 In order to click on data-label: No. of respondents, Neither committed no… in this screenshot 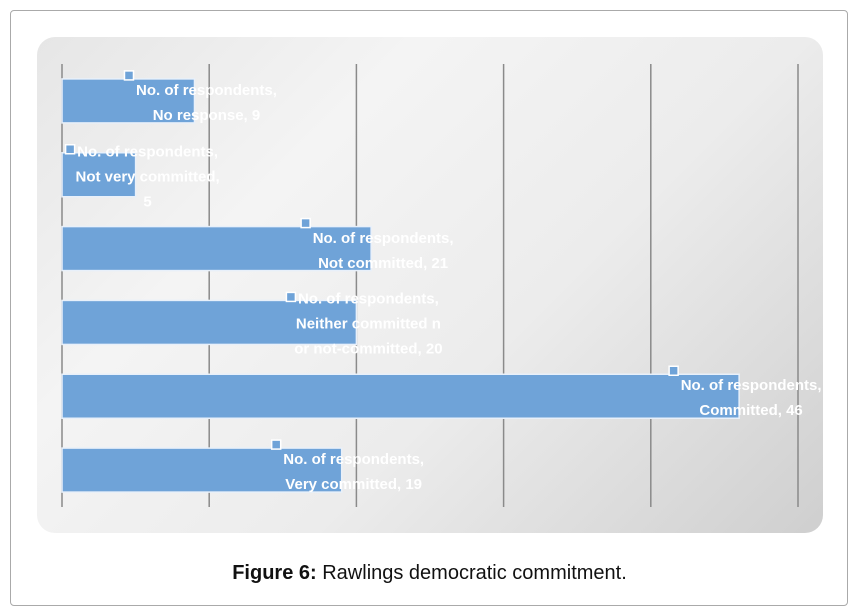, I will do `click(368, 324)`.